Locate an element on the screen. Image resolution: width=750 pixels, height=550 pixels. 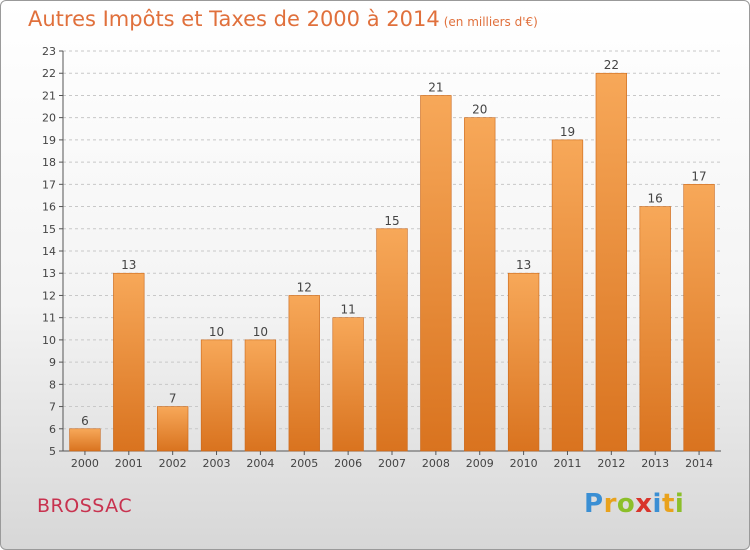
y-tick-label: 12 is located at coordinates (49, 295).